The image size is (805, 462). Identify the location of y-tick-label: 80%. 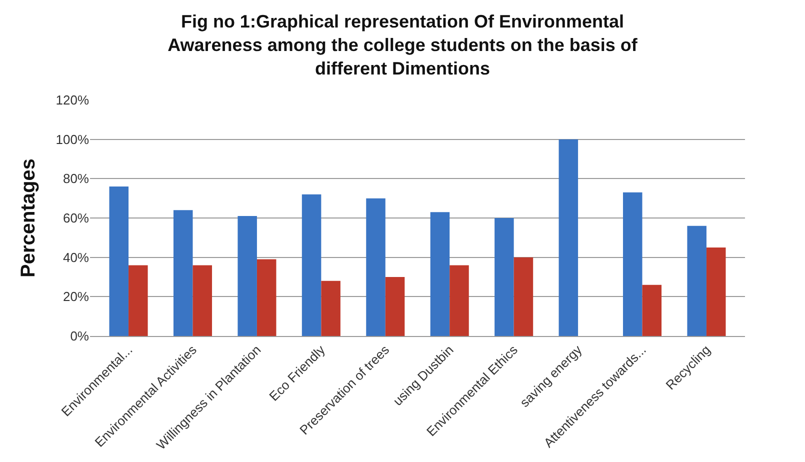
(76, 178).